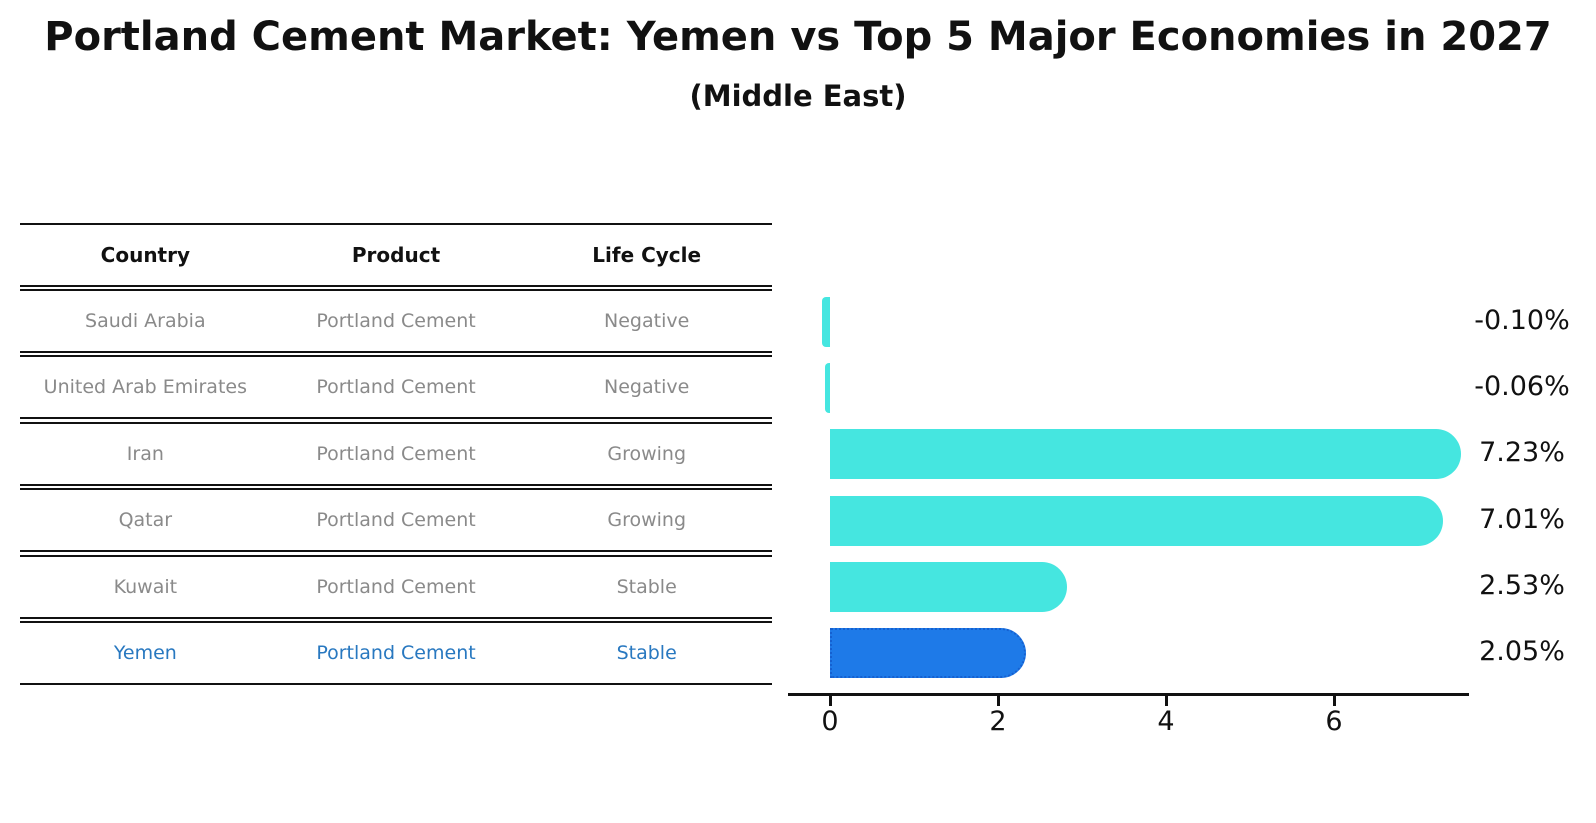  I want to click on x-tick-label-6: 6, so click(1334, 721).